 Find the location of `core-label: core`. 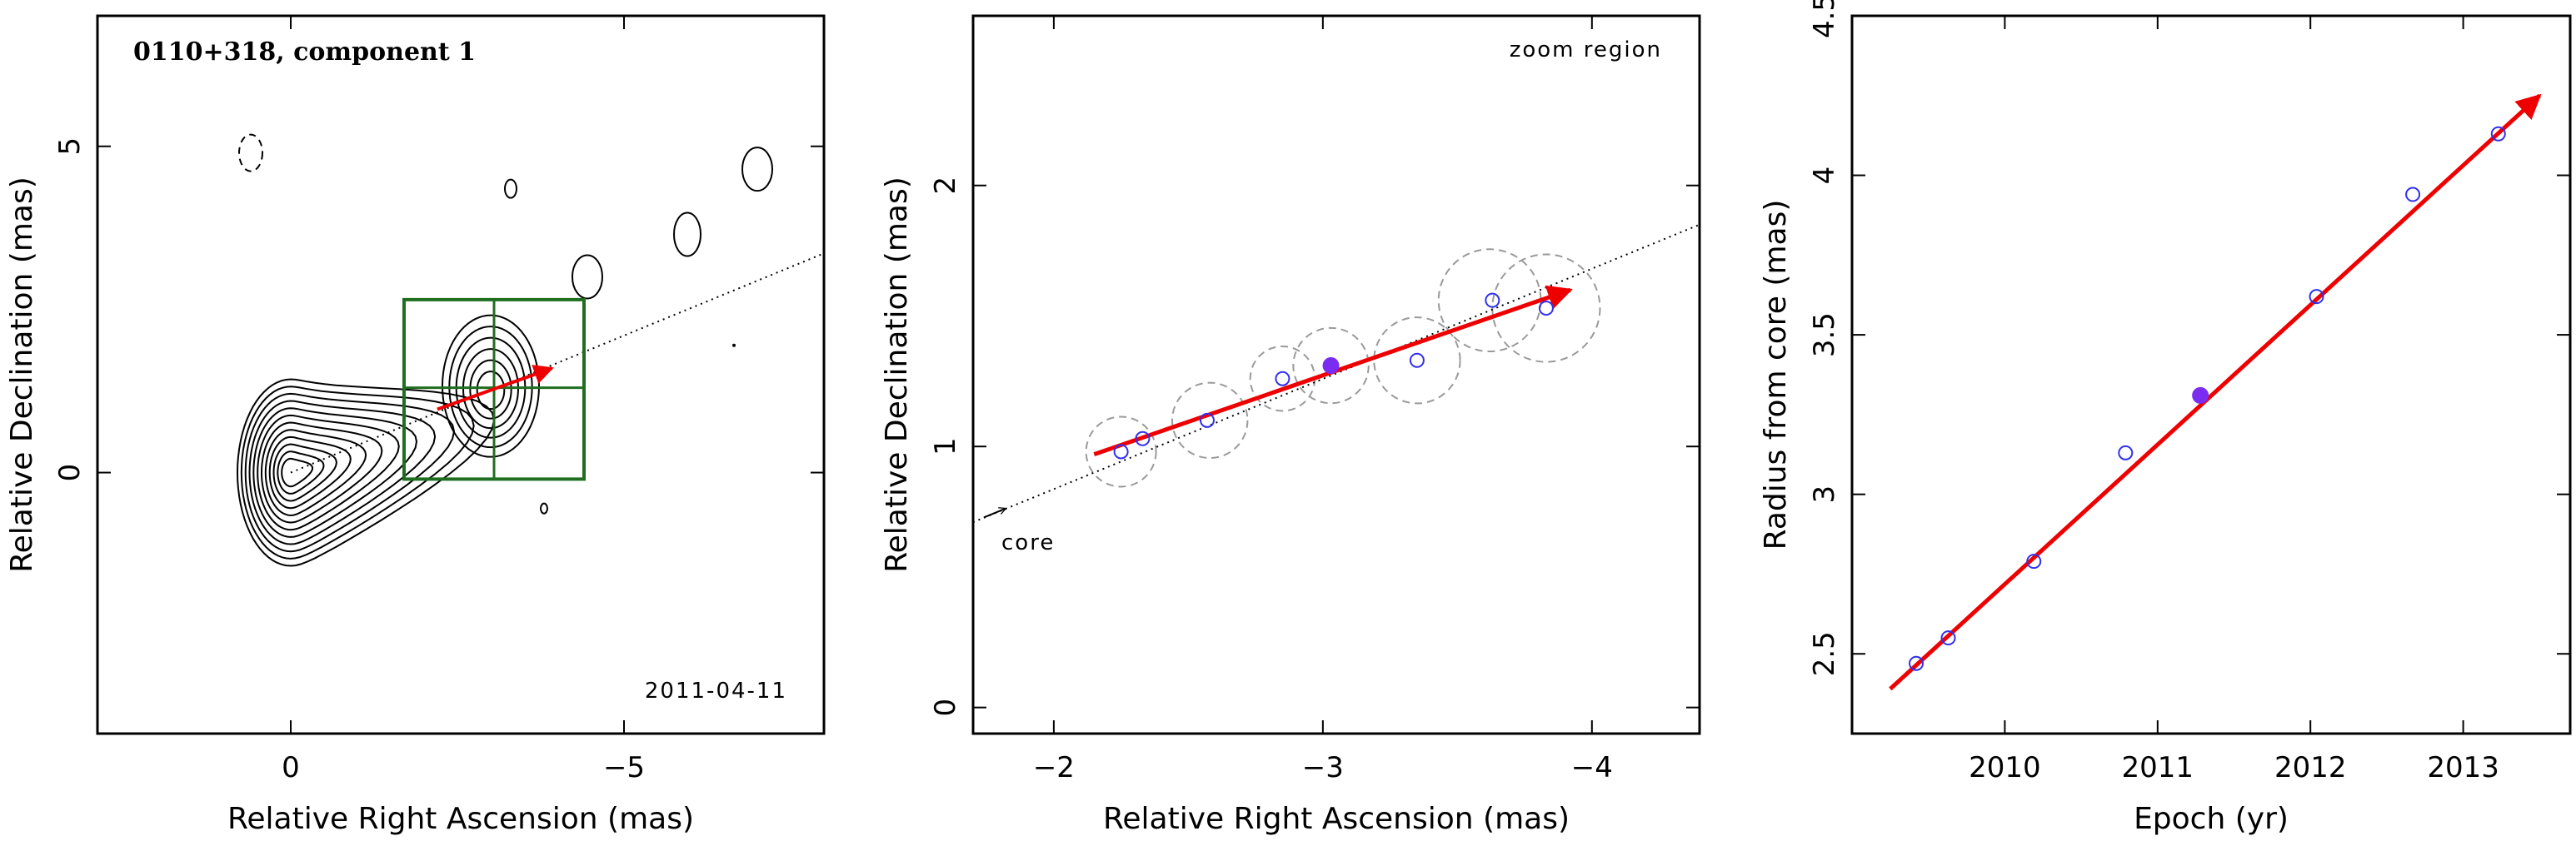

core-label: core is located at coordinates (1028, 542).